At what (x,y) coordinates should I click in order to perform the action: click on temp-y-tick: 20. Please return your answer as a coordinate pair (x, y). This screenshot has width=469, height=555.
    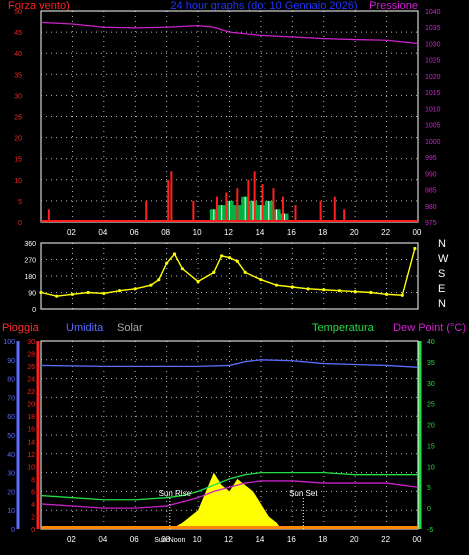
    Looking at the image, I should click on (431, 426).